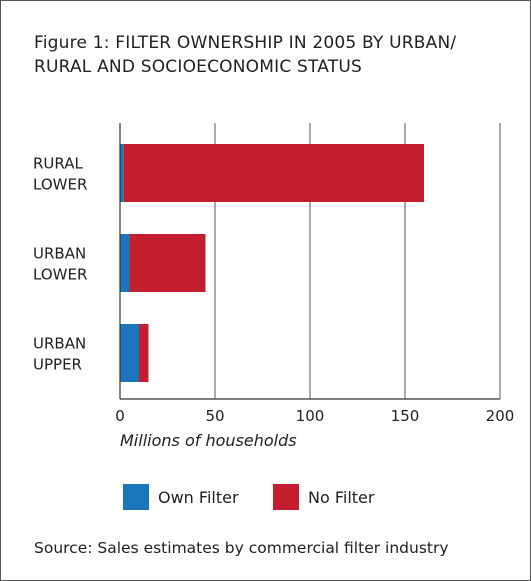  What do you see at coordinates (198, 497) in the screenshot?
I see `legend-label: Own Filter` at bounding box center [198, 497].